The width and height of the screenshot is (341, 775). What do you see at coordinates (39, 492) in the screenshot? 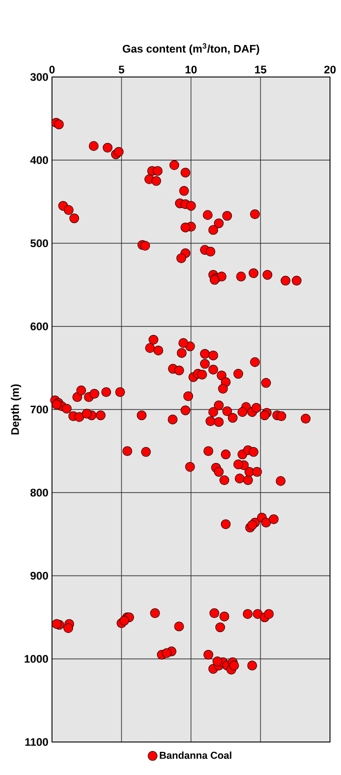
I see `y-tick-label: 800` at bounding box center [39, 492].